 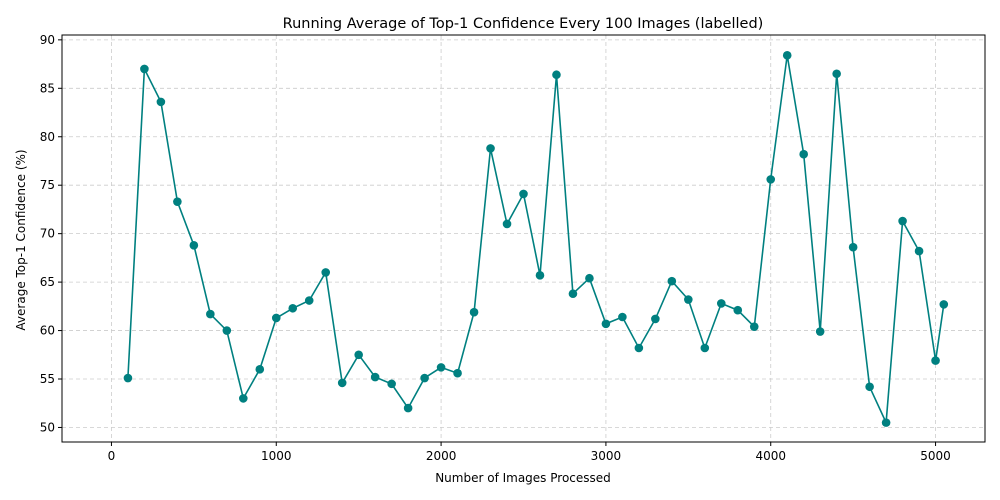 What do you see at coordinates (47, 427) in the screenshot?
I see `y-tick-label: 50` at bounding box center [47, 427].